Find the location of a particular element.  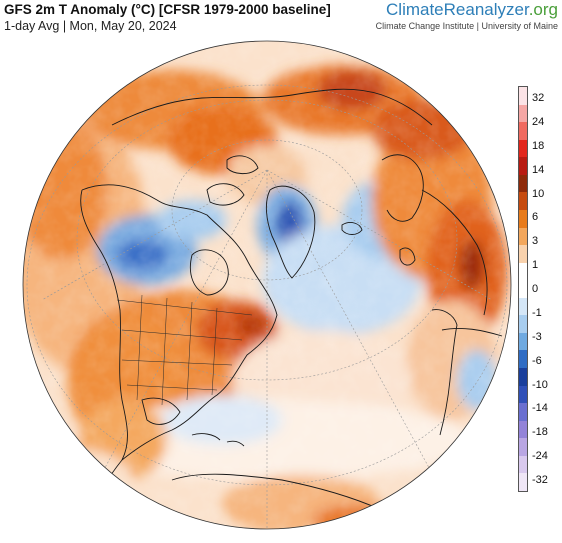

legend-tick-label: -18 is located at coordinates (540, 432).